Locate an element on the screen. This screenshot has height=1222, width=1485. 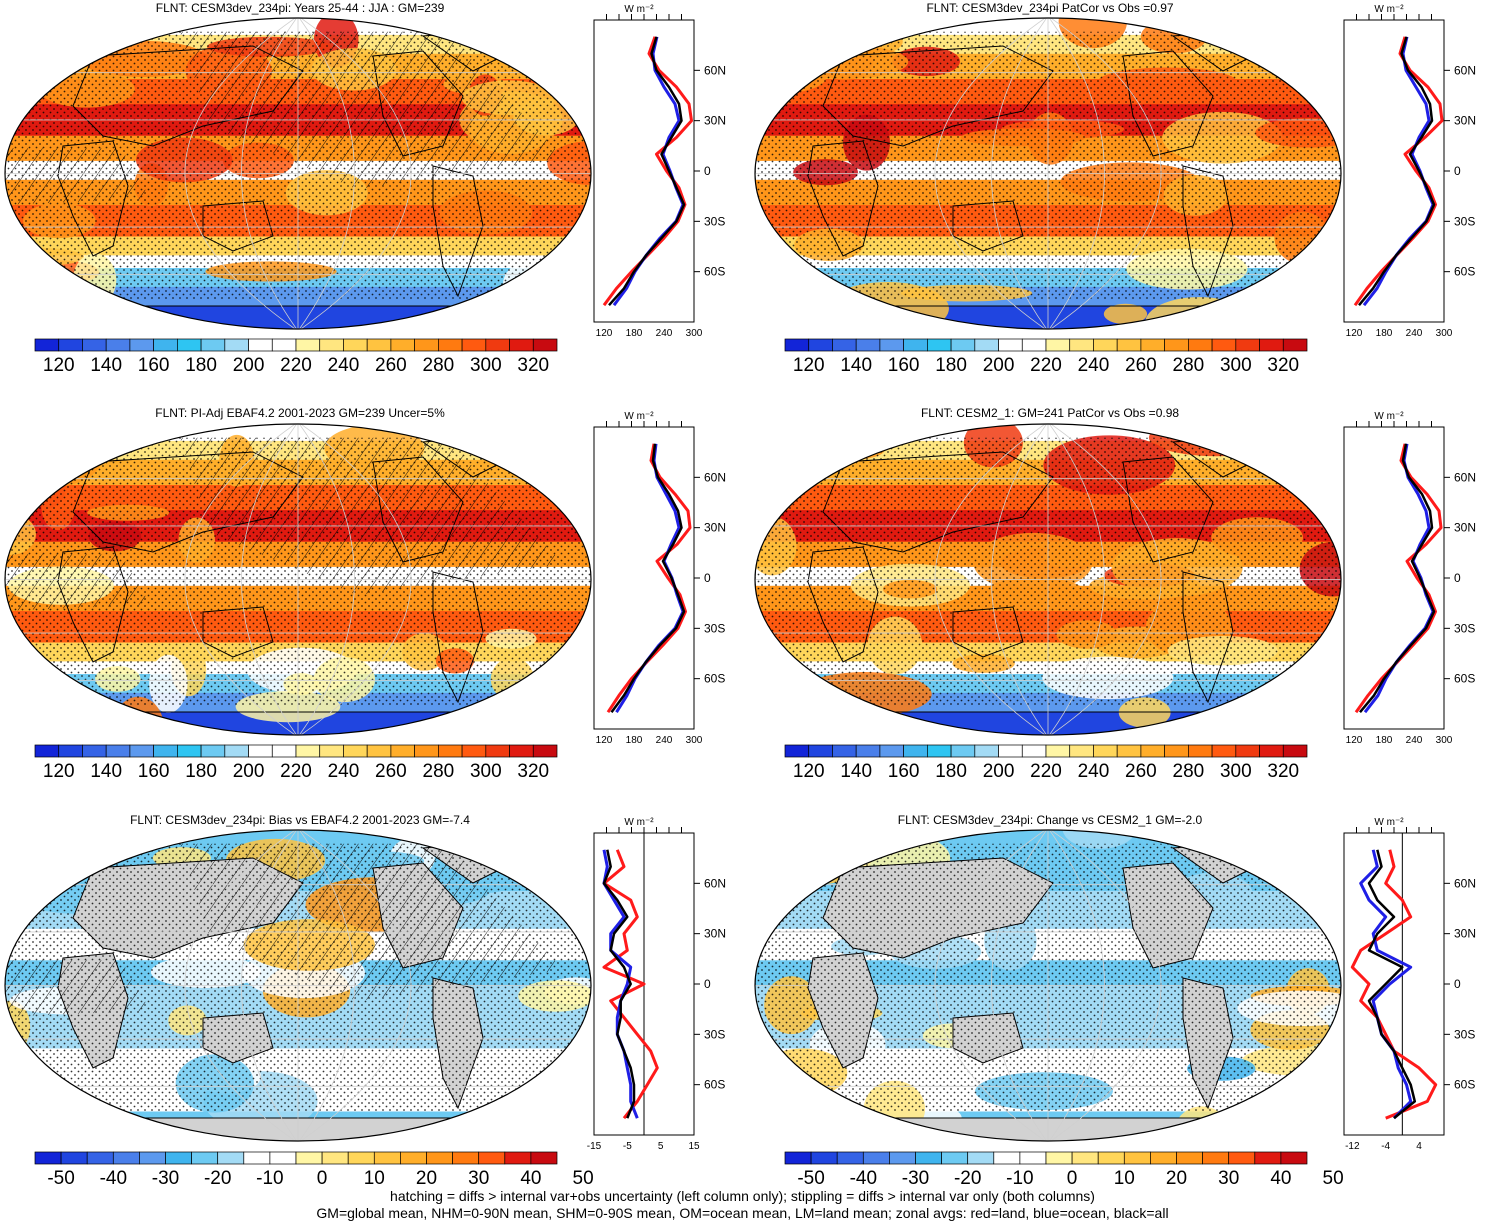
colorbar-tick-label: 300 is located at coordinates (1236, 771).